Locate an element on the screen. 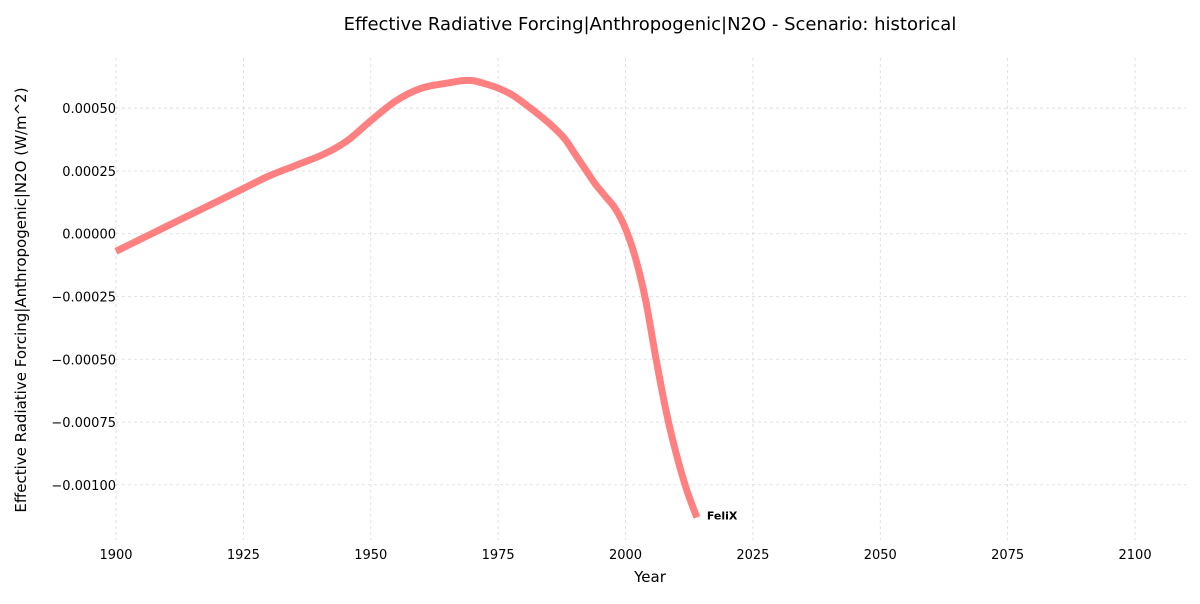 The image size is (1200, 604). x-axis-label: Year is located at coordinates (650, 577).